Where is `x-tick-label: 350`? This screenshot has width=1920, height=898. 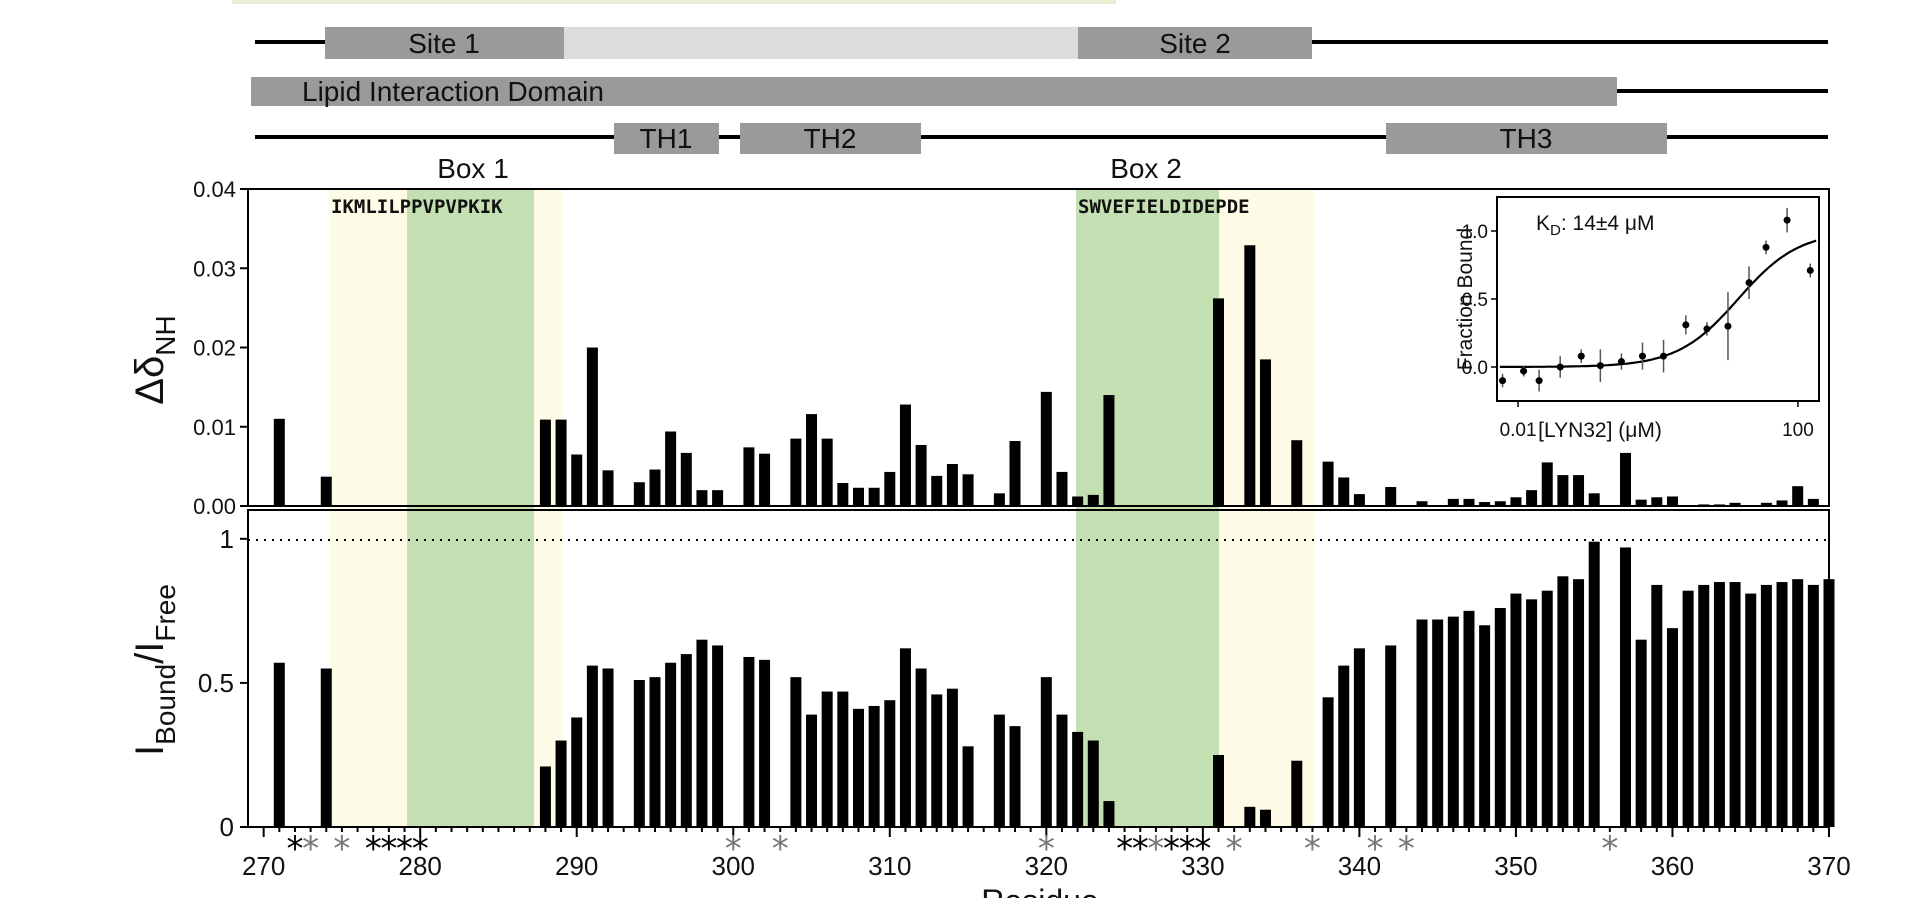
x-tick-label: 350 is located at coordinates (1515, 866).